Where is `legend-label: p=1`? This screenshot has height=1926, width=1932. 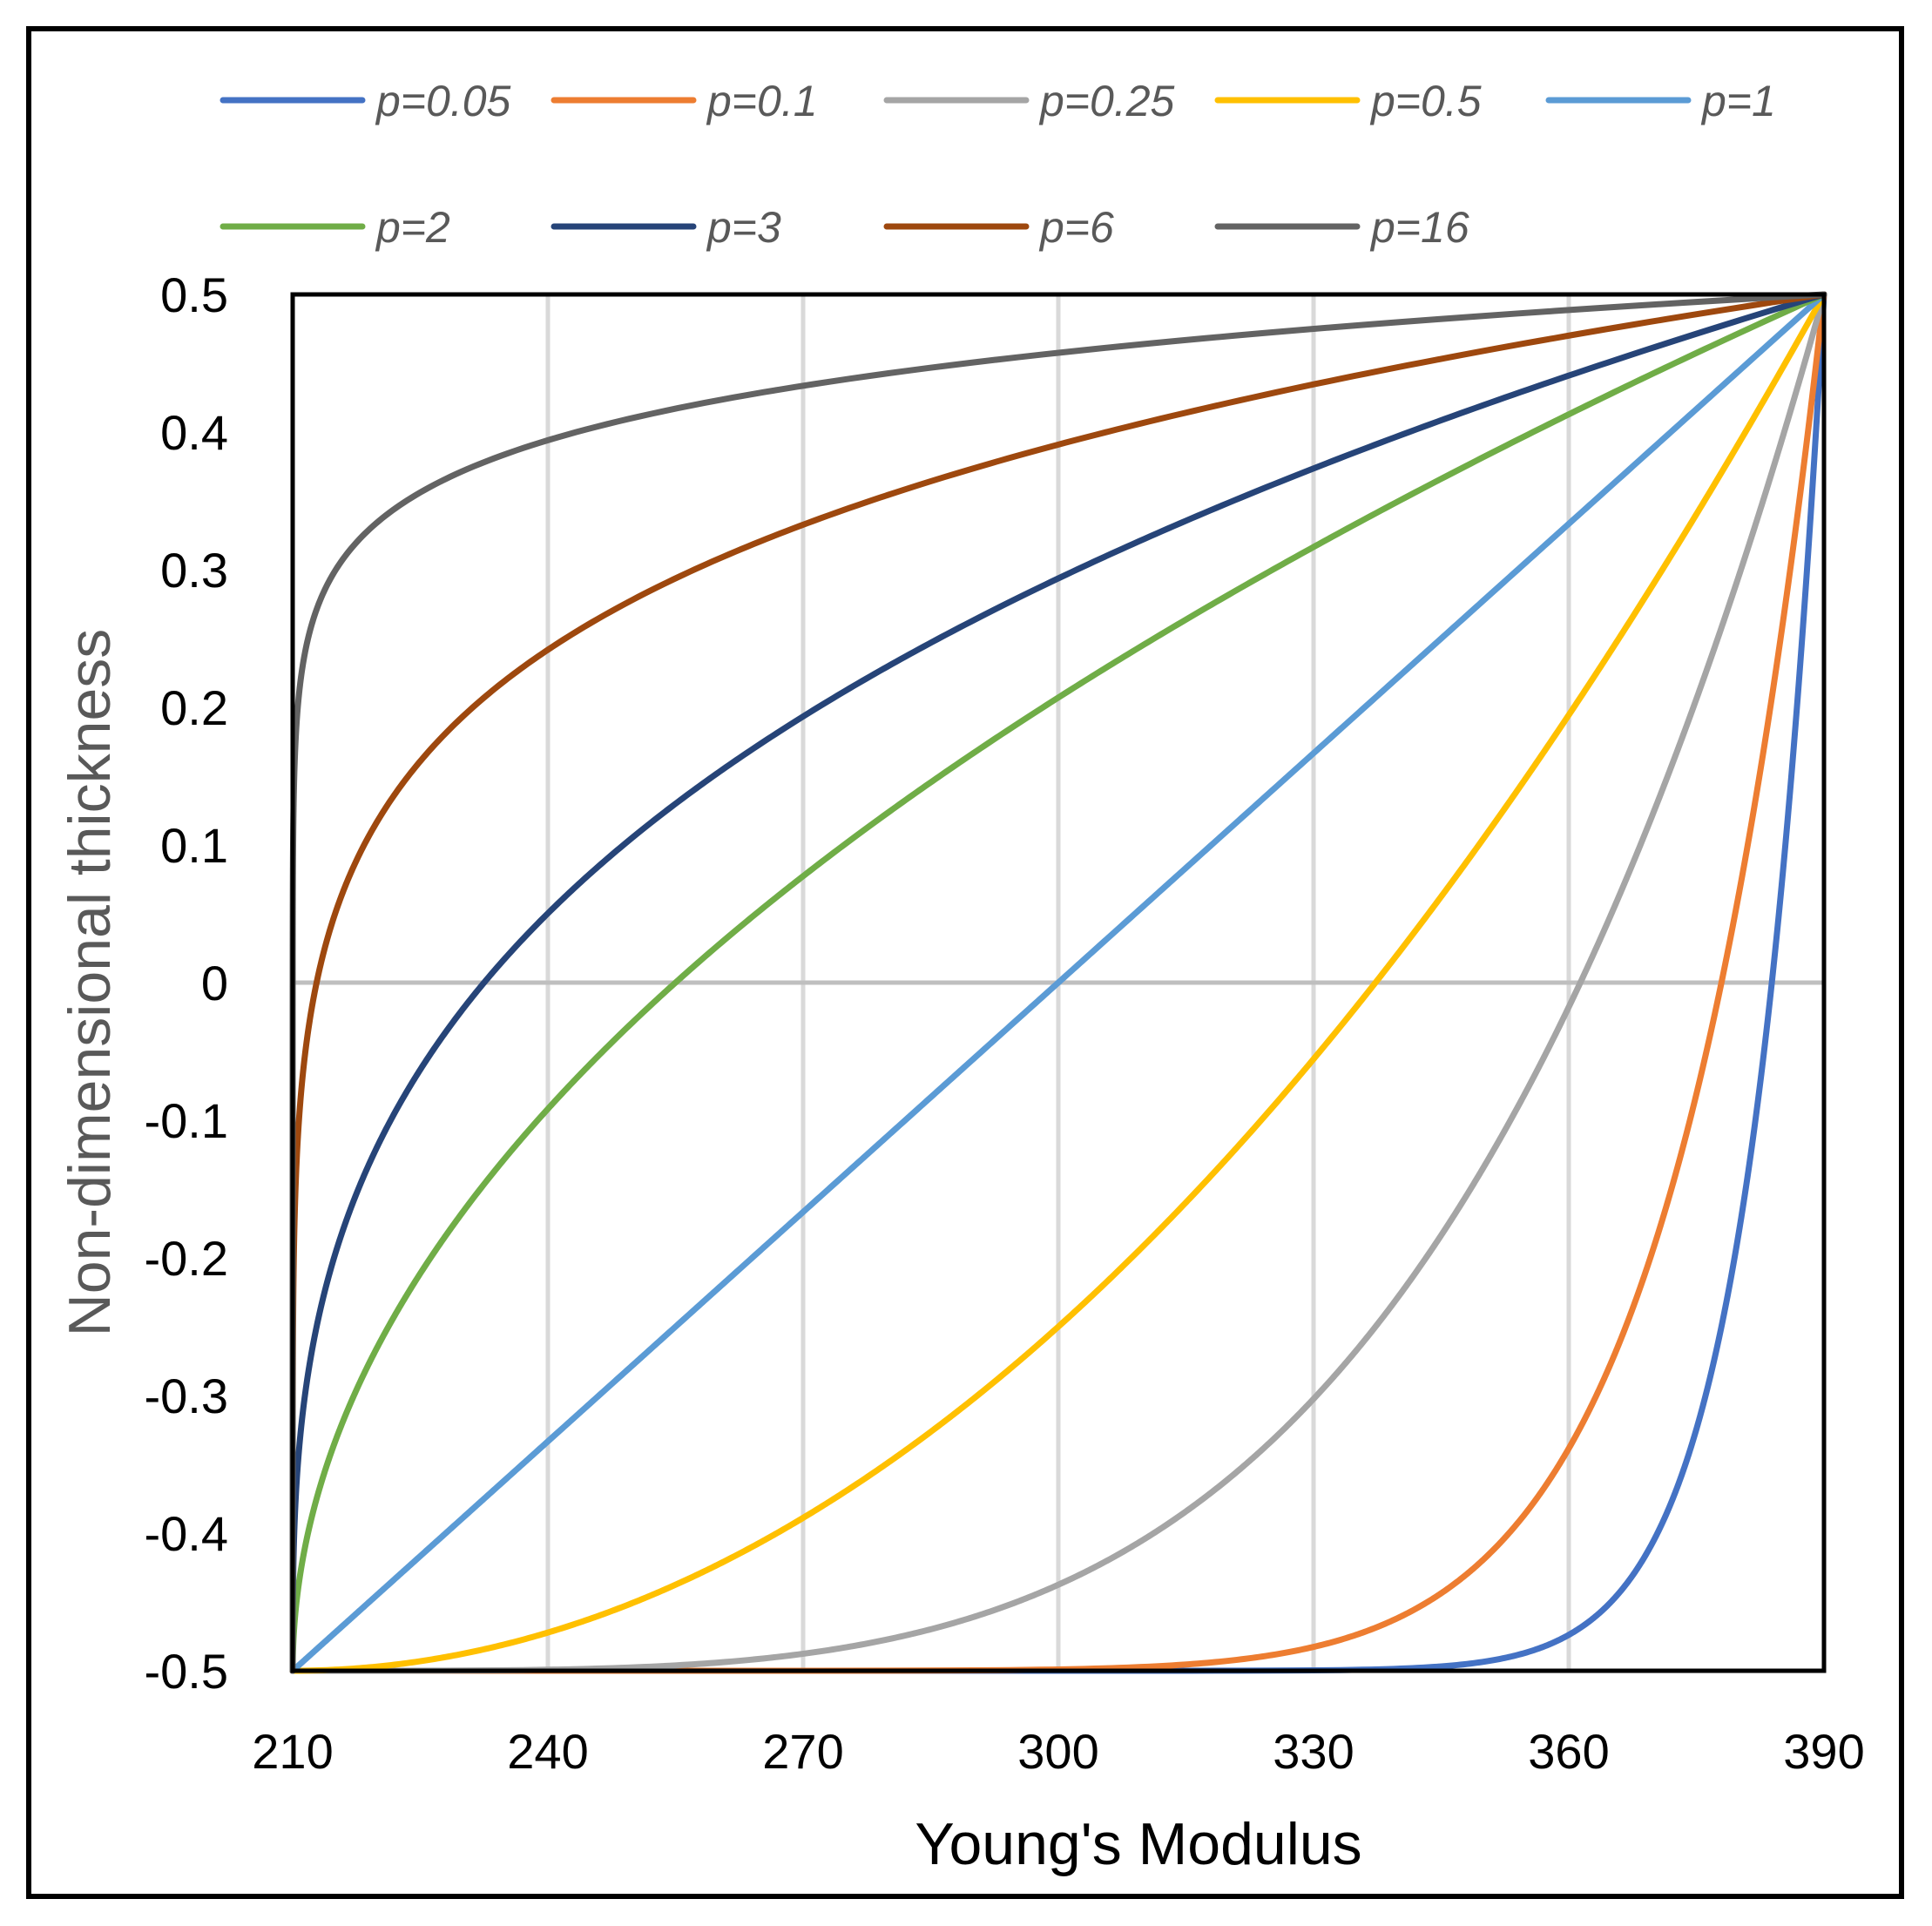
legend-label: p=1 is located at coordinates (1738, 101).